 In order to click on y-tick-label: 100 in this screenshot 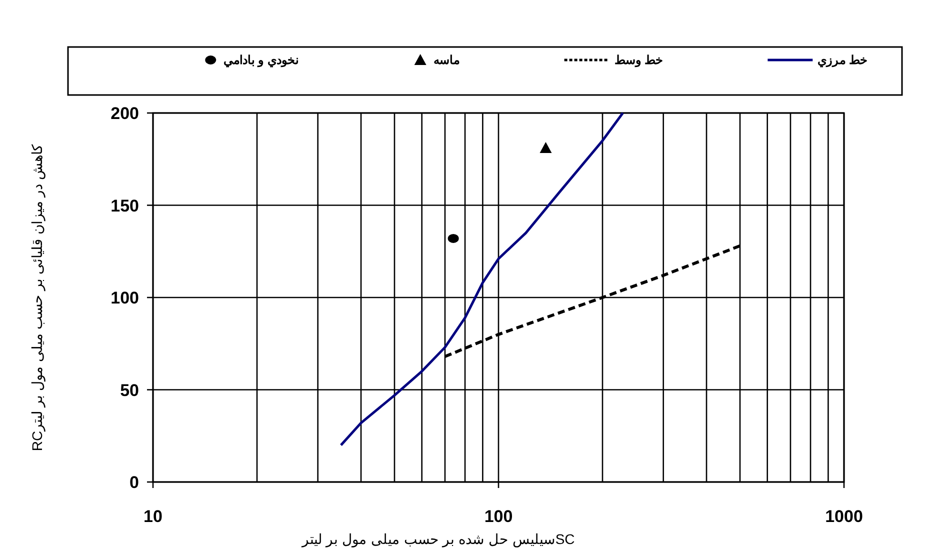, I will do `click(124, 298)`.